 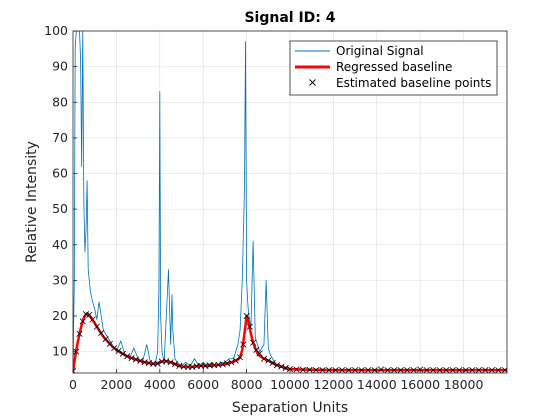 What do you see at coordinates (334, 384) in the screenshot?
I see `x-tick-label: 12000` at bounding box center [334, 384].